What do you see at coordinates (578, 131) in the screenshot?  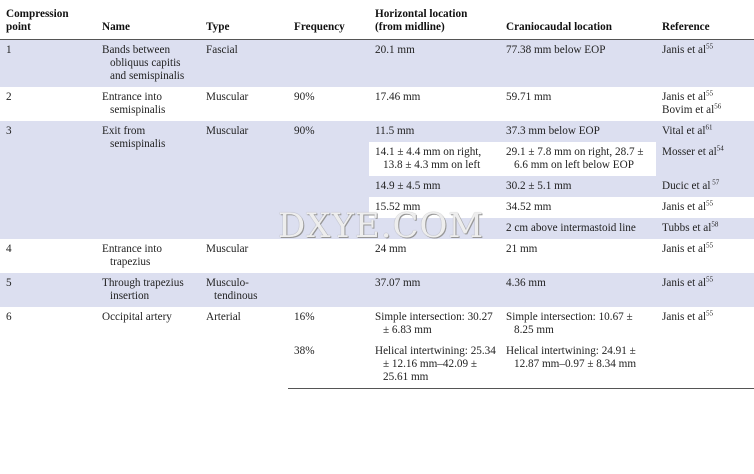 I see `cell-craniocaudal: 37.3 mm below EOP` at bounding box center [578, 131].